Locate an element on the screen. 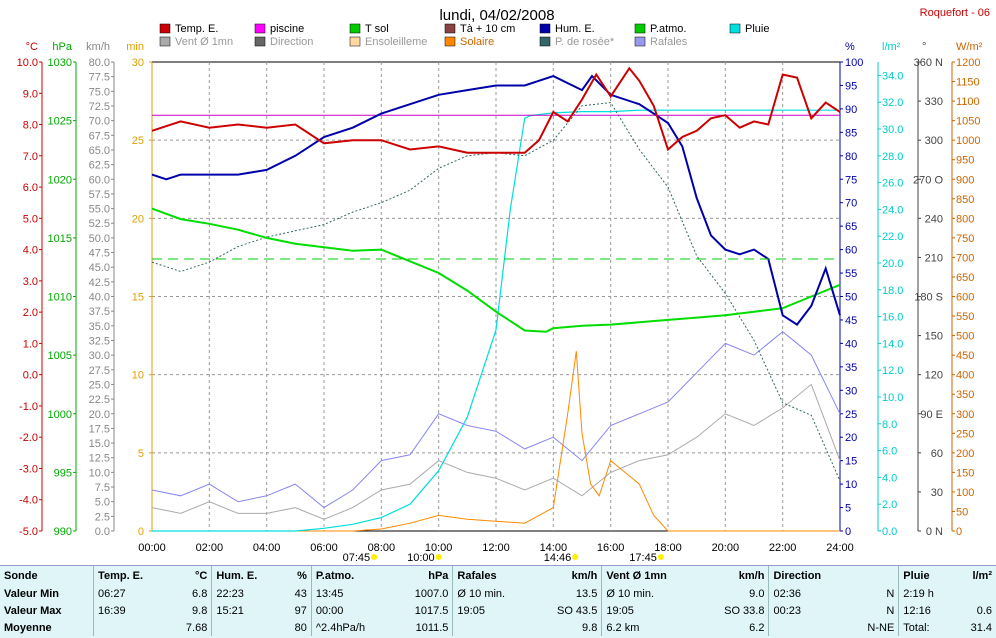  rain-axis-tick-label: 2.0 is located at coordinates (889, 505).